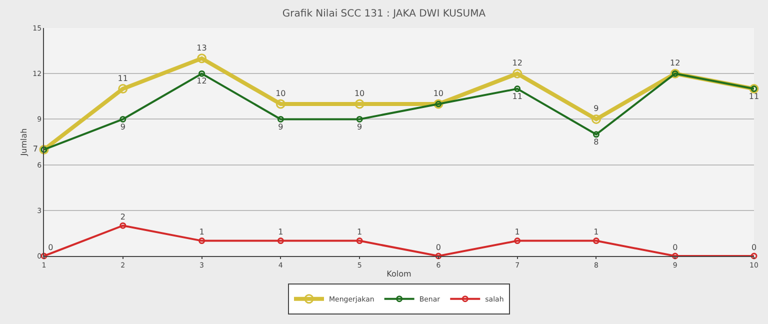 This screenshot has width=768, height=324. I want to click on data-label: 13, so click(201, 47).